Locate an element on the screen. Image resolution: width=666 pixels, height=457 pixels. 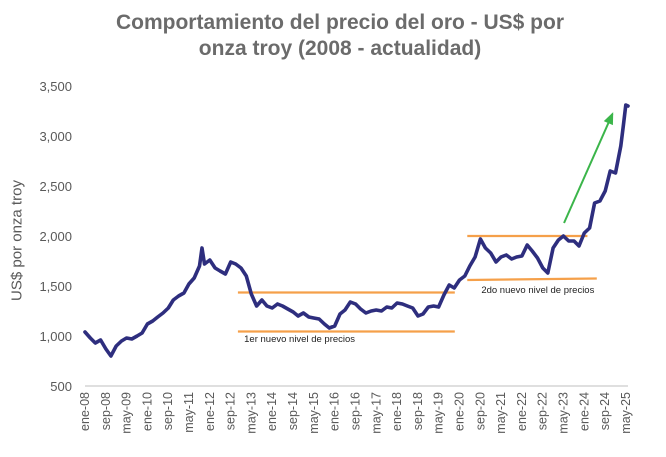
y-tick-label: 3,000 is located at coordinates (55, 136).